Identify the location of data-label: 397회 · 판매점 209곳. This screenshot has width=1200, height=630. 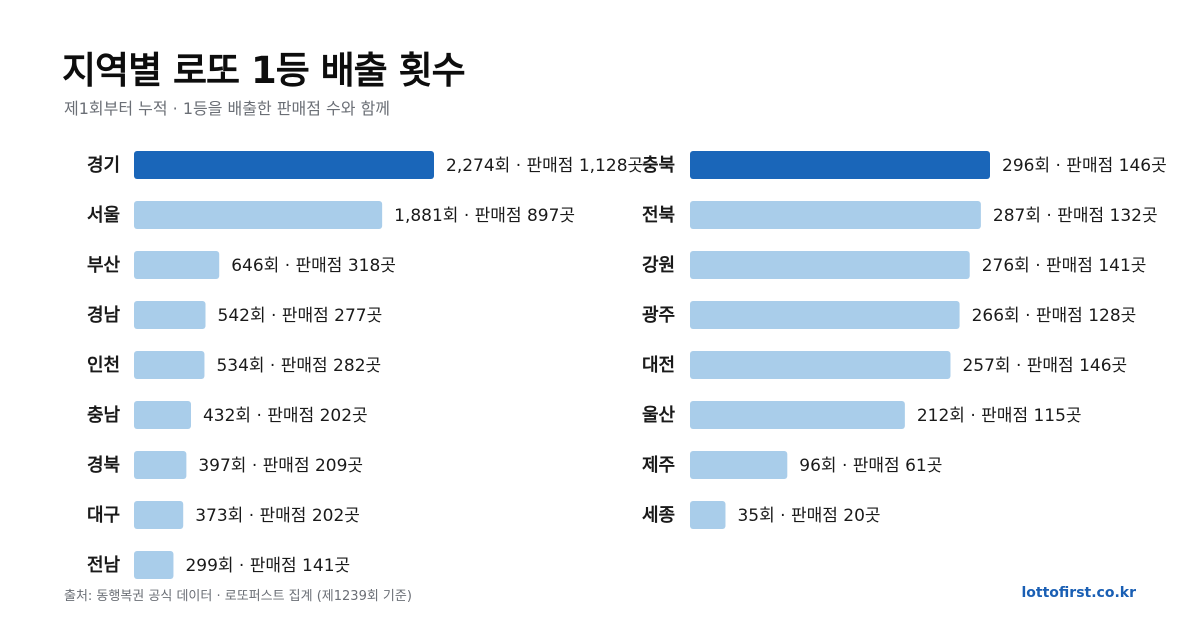
(280, 466).